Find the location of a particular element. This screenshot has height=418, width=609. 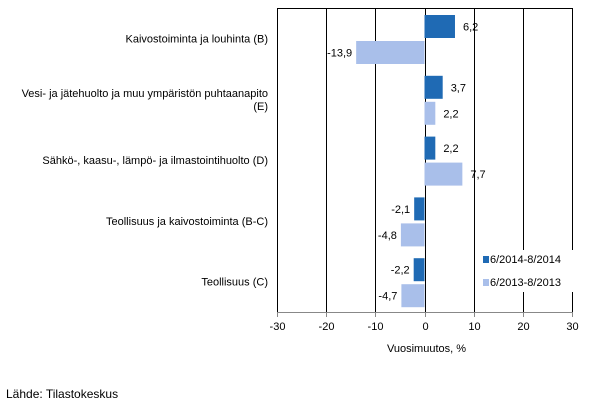

legend-background is located at coordinates (530, 271).